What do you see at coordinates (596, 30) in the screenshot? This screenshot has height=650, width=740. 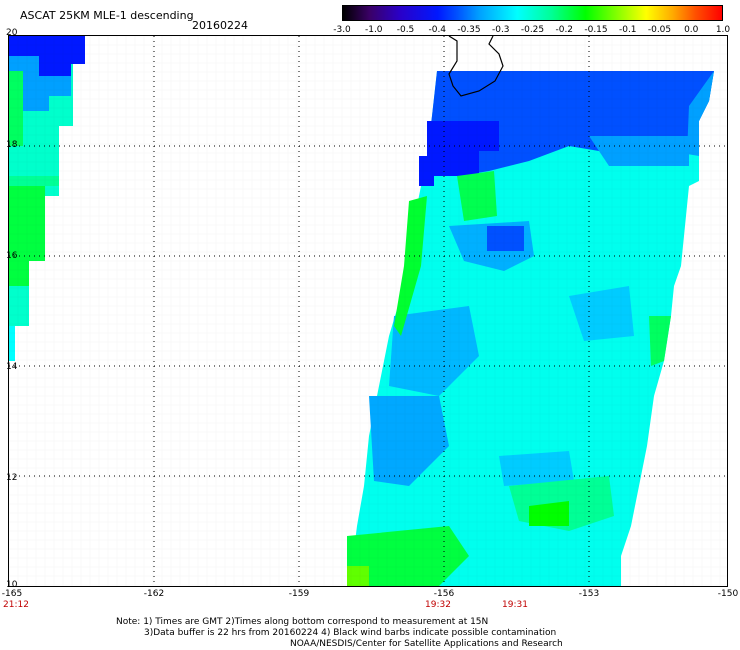 I see `color-scale-label: -0.15` at bounding box center [596, 30].